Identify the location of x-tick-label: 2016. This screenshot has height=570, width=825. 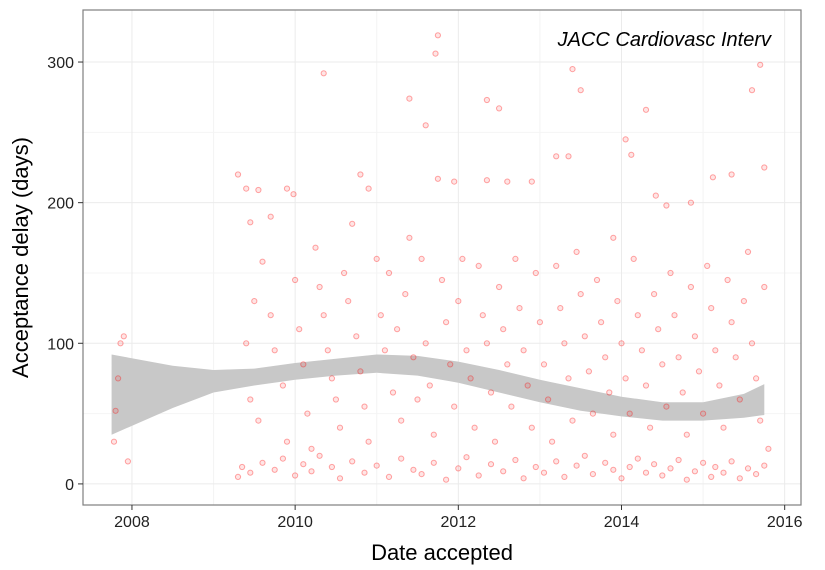
(785, 522).